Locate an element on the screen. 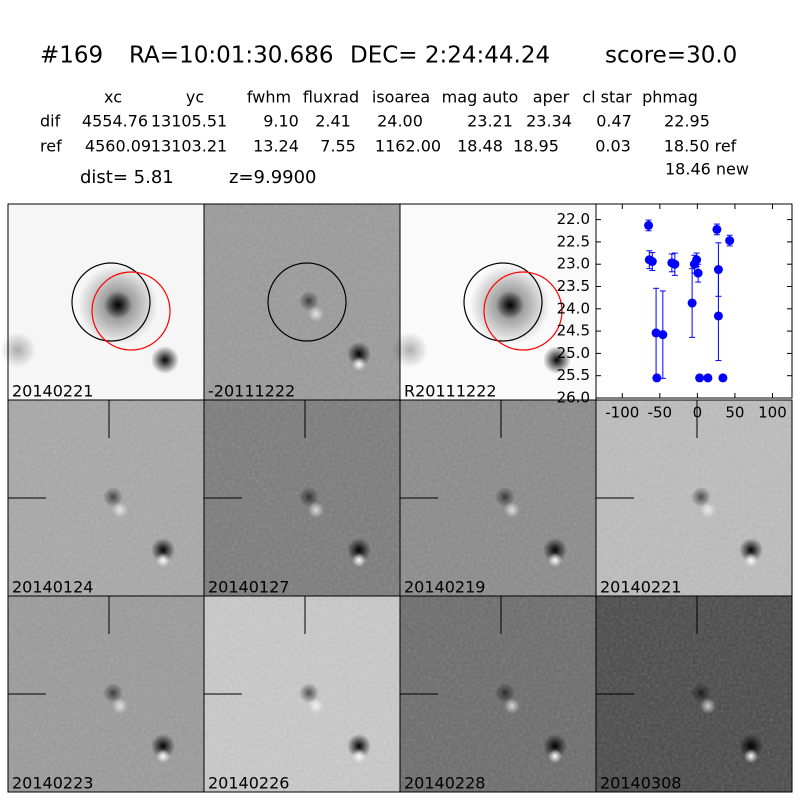 This screenshot has width=800, height=800. cell: 18.46 new is located at coordinates (707, 169).